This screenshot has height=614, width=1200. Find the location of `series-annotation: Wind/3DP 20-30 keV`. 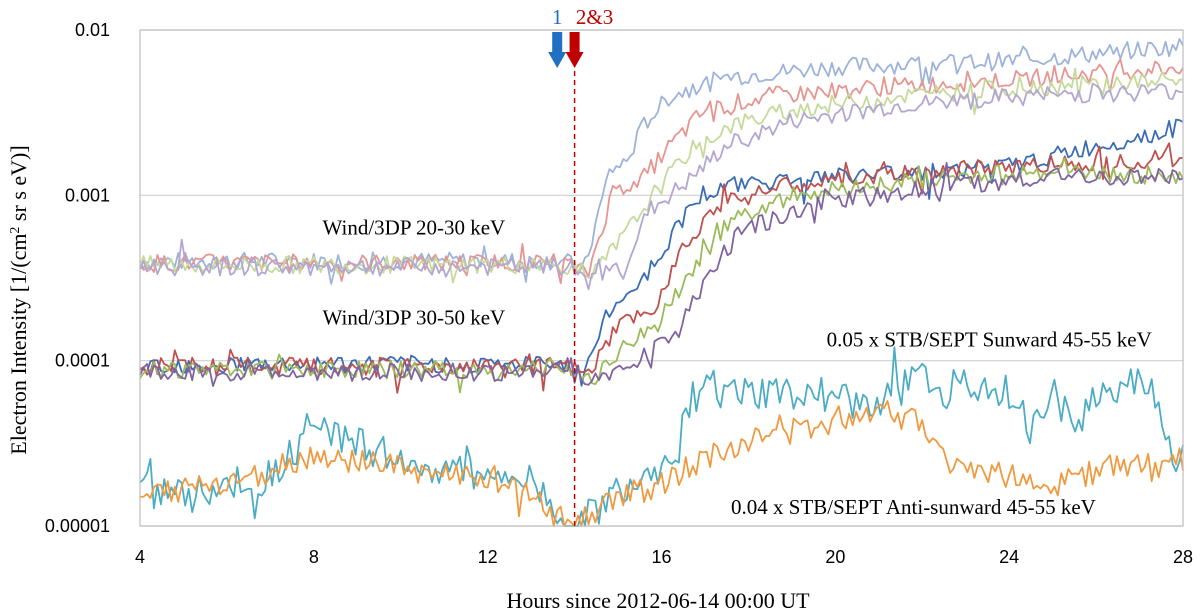

series-annotation: Wind/3DP 20-30 keV is located at coordinates (414, 227).